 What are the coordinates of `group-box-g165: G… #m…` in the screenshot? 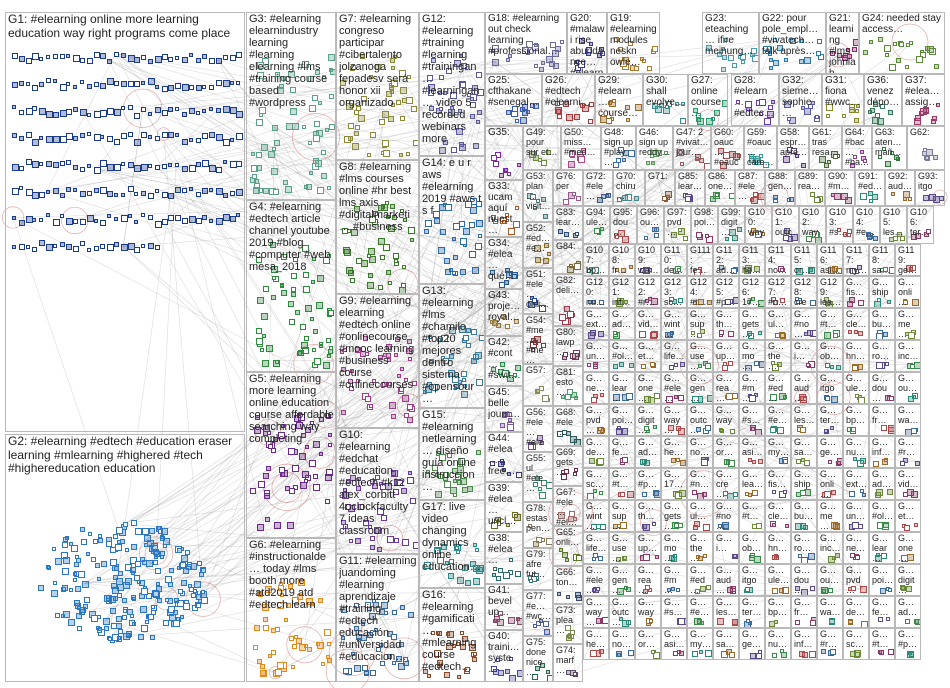 It's located at (752, 388).